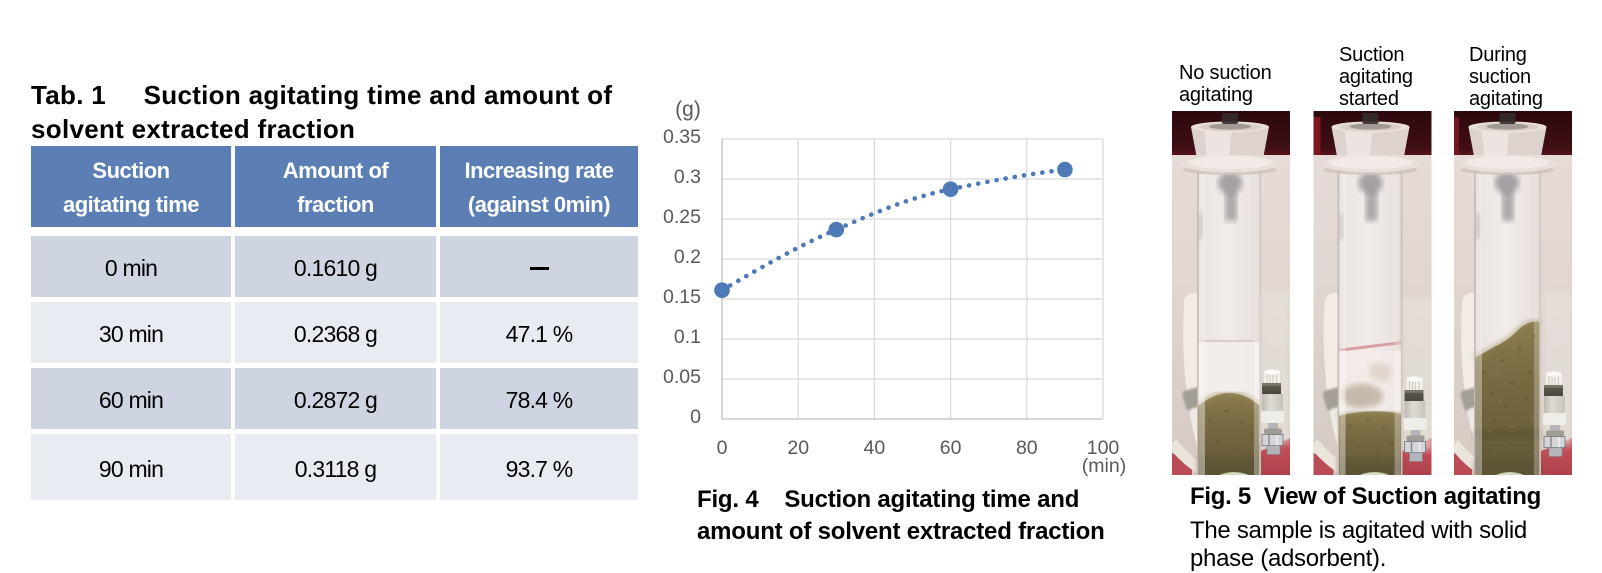 This screenshot has height=573, width=1602. I want to click on svg-text: 100, so click(1103, 448).